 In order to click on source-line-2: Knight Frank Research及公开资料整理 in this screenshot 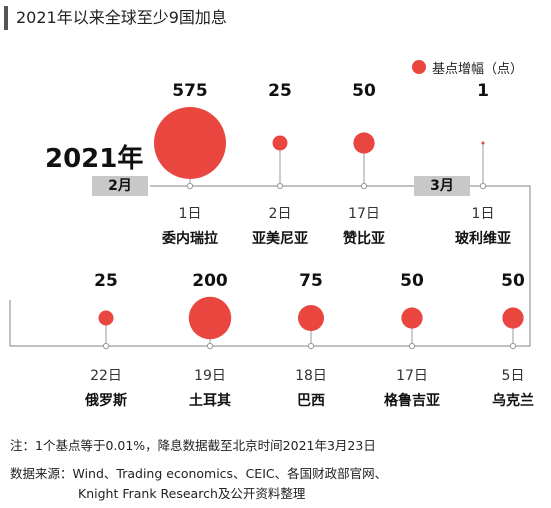, I will do `click(192, 493)`.